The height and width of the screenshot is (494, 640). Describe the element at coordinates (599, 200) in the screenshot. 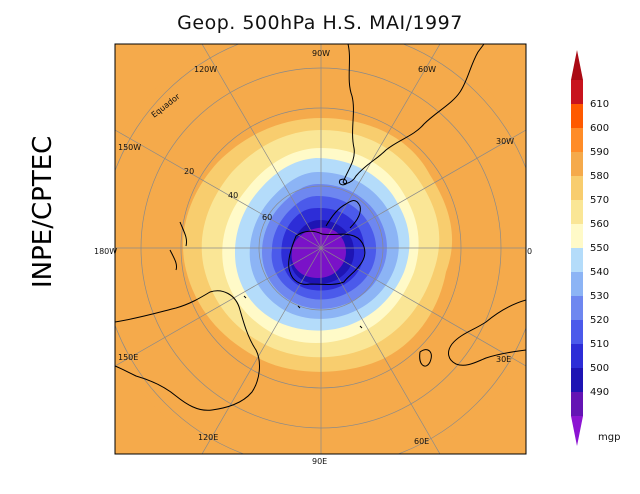

I see `colorbar-level-label: 570` at that location.